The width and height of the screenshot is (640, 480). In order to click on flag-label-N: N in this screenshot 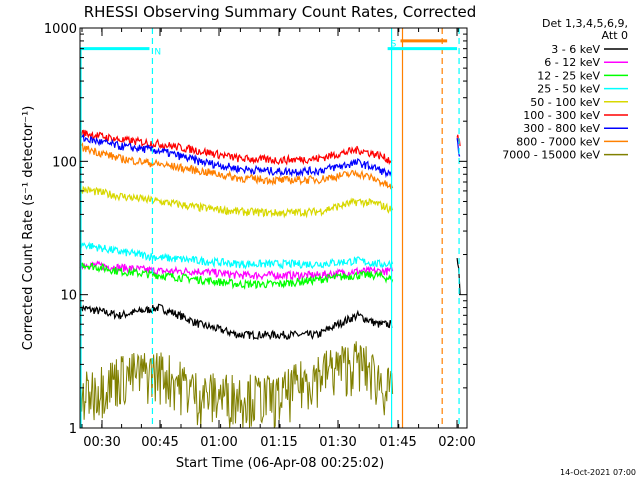, I will do `click(157, 53)`.